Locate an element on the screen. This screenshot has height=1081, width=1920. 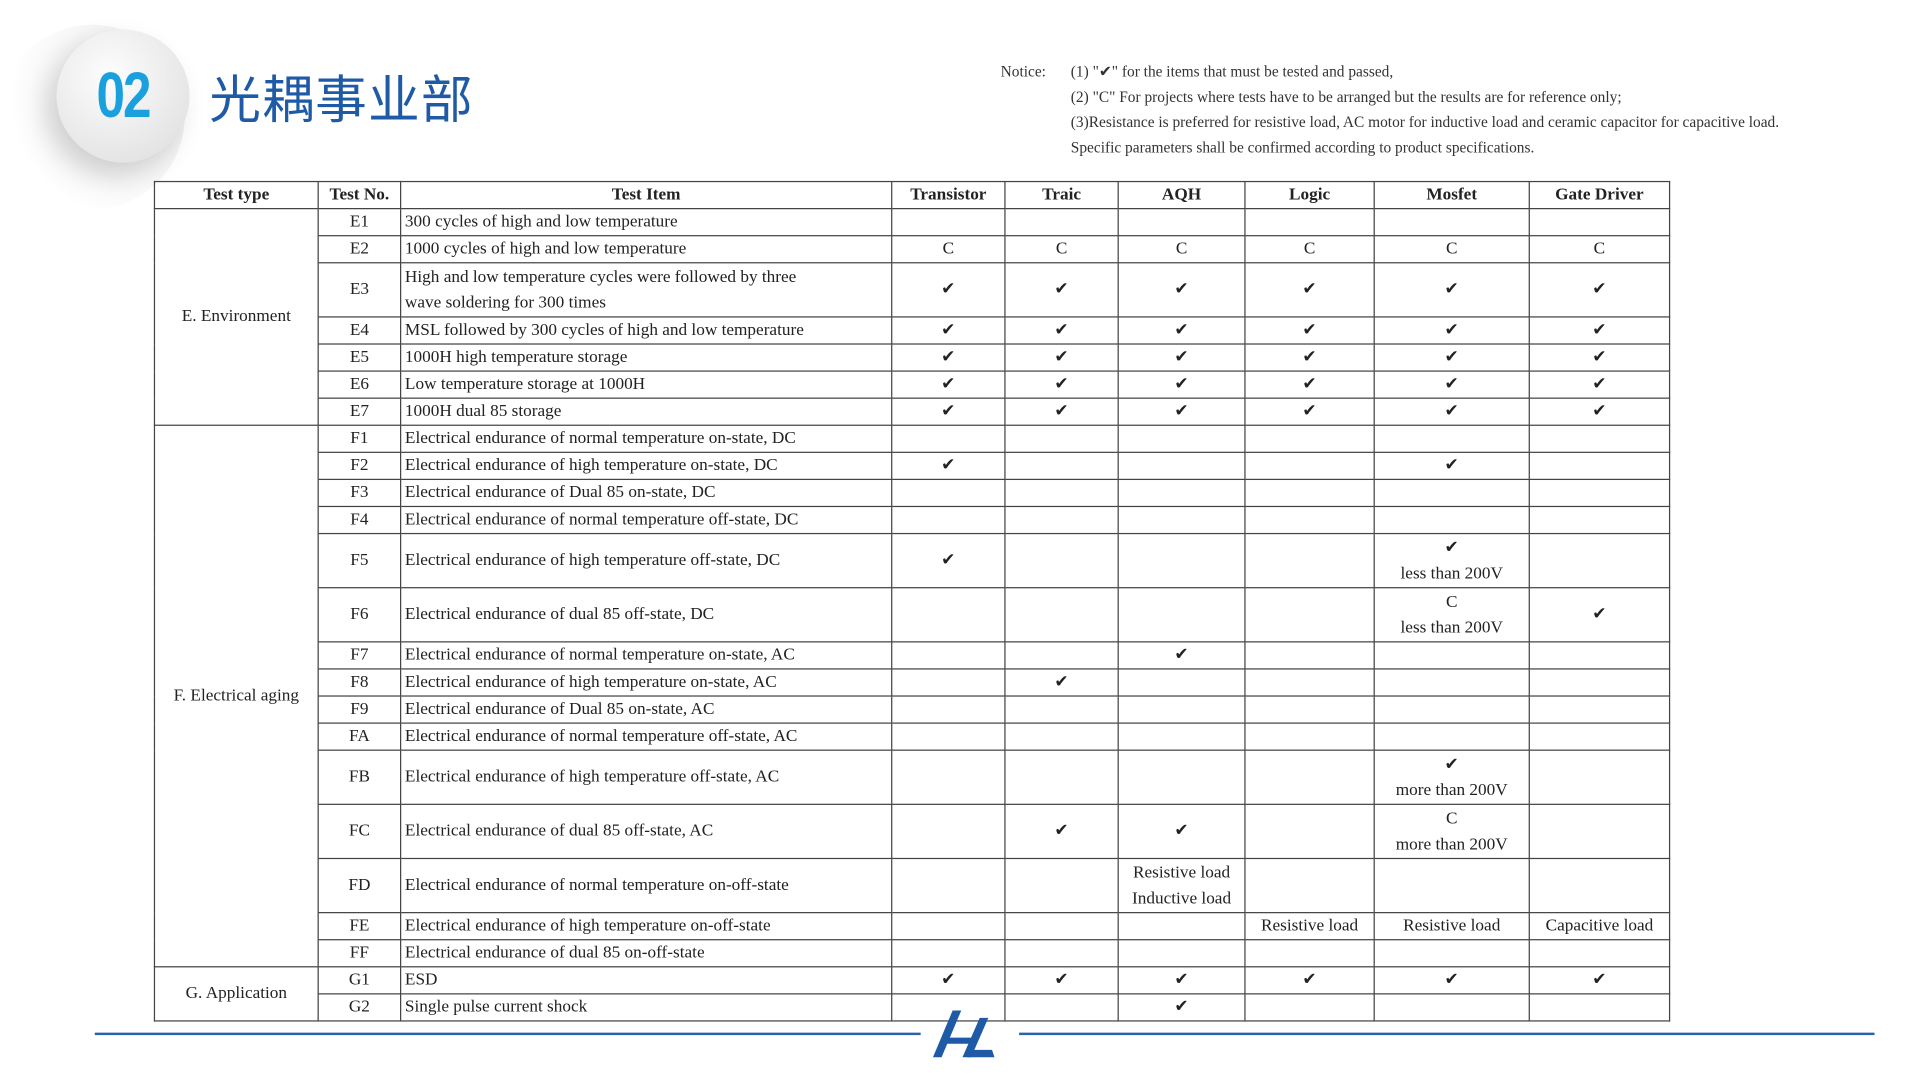
test-no-cell: FC is located at coordinates (359, 831).